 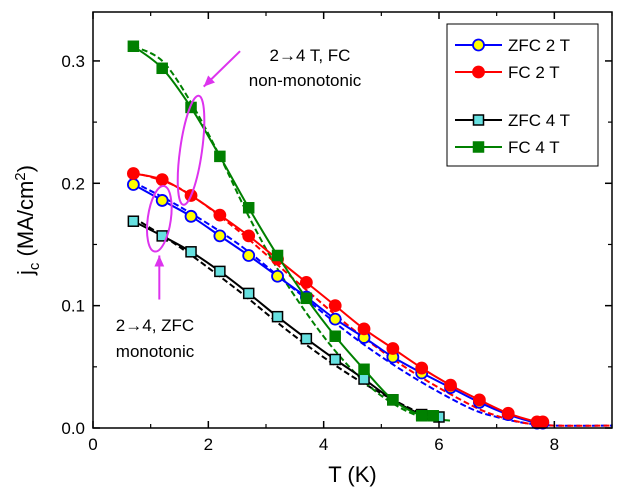 What do you see at coordinates (539, 45) in the screenshot?
I see `legend-label: ZFC 2 T` at bounding box center [539, 45].